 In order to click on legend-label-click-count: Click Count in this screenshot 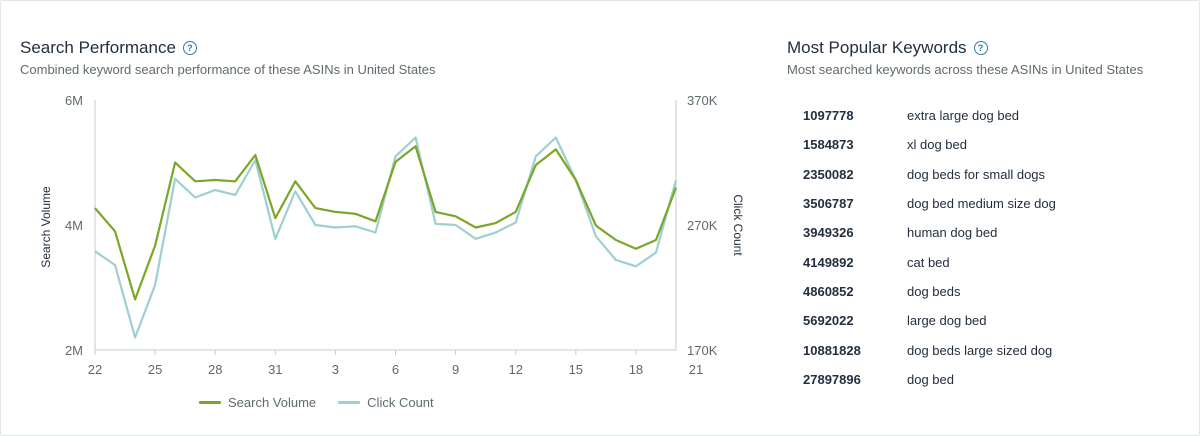, I will do `click(400, 402)`.